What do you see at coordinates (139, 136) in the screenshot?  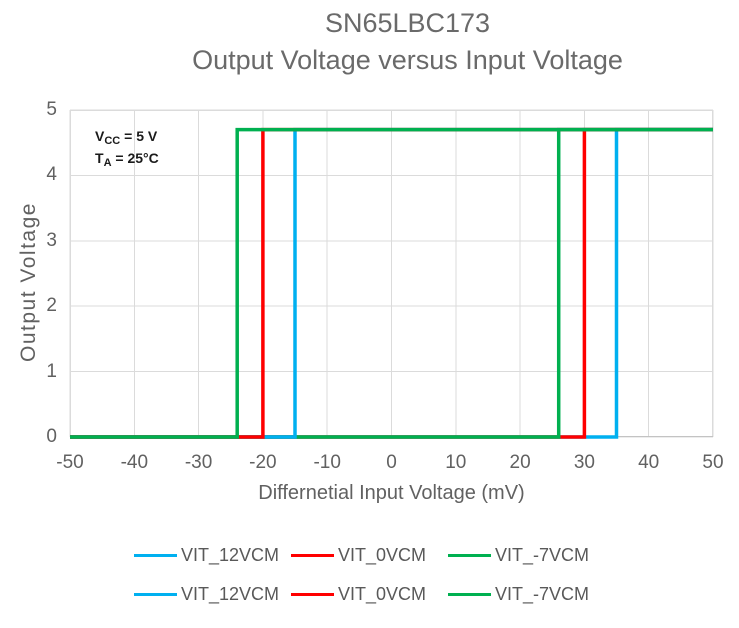 I see `vcc-value: = 5 V` at bounding box center [139, 136].